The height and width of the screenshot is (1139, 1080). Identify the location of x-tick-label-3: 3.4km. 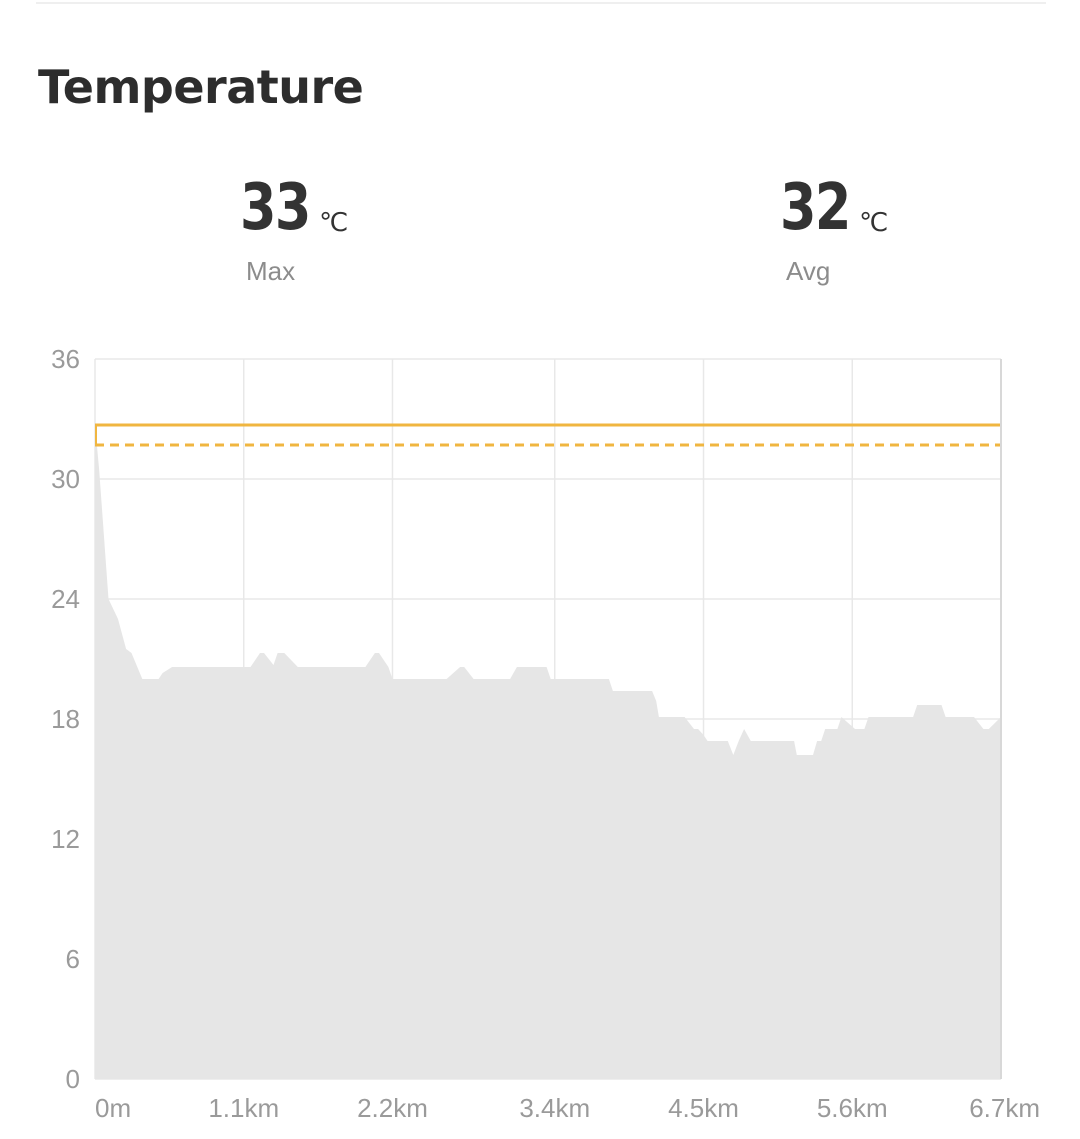
(554, 1108).